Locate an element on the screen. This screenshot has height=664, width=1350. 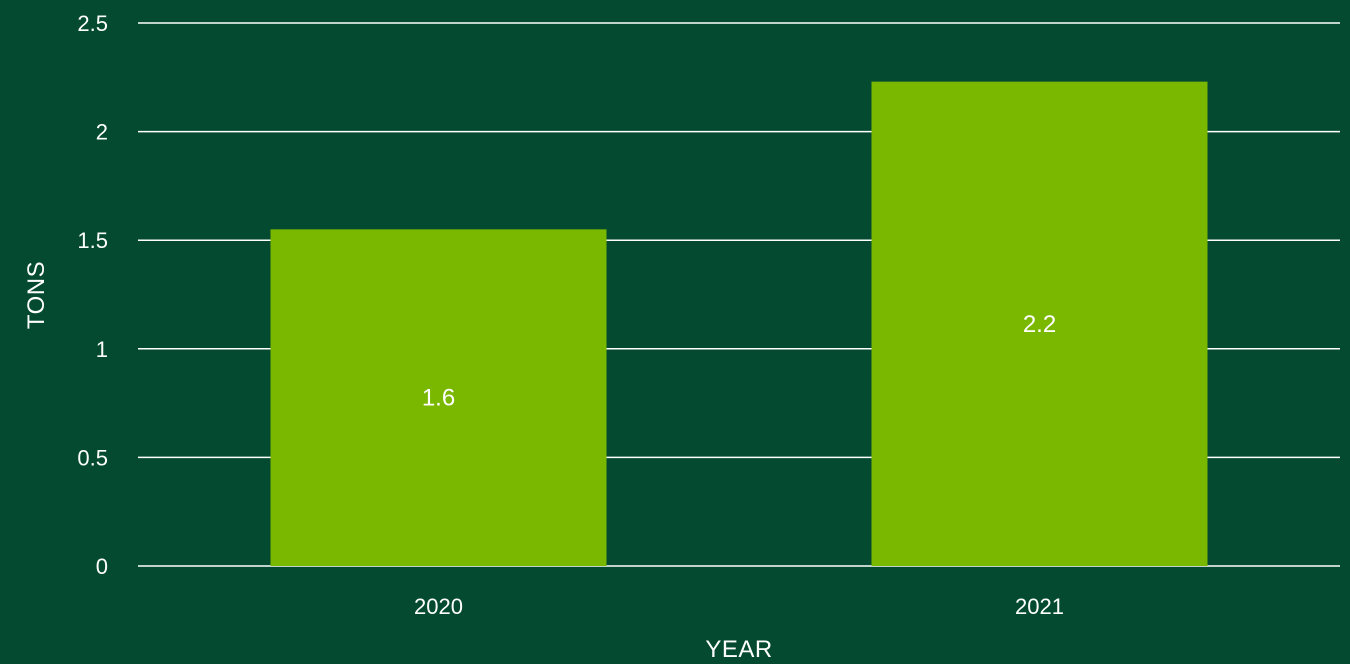
y-tick-label: 0.5 is located at coordinates (92, 457).